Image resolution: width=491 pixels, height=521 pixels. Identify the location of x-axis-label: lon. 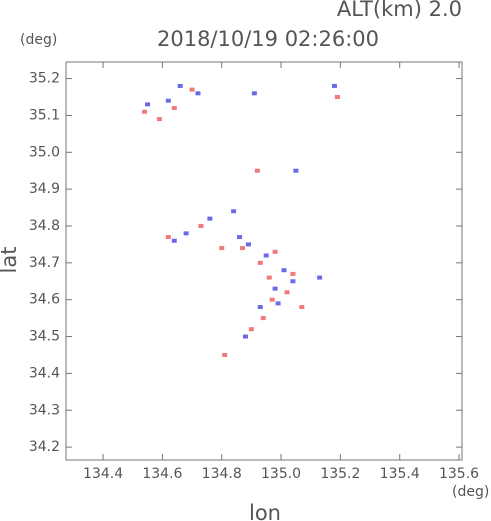
(265, 511).